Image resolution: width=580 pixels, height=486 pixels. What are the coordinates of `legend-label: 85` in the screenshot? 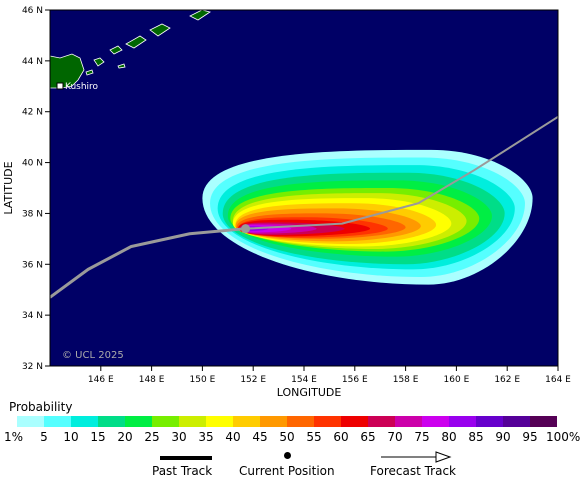 It's located at (476, 437).